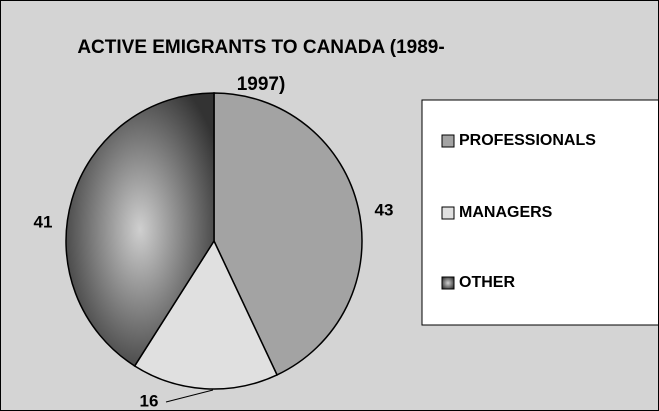  I want to click on pie-slice, so click(206, 314).